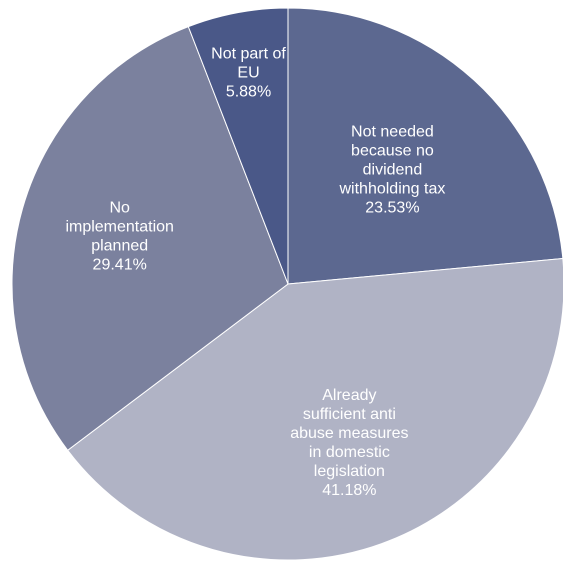 The width and height of the screenshot is (563, 563). What do you see at coordinates (248, 54) in the screenshot?
I see `slice-category-label-line: Not part of` at bounding box center [248, 54].